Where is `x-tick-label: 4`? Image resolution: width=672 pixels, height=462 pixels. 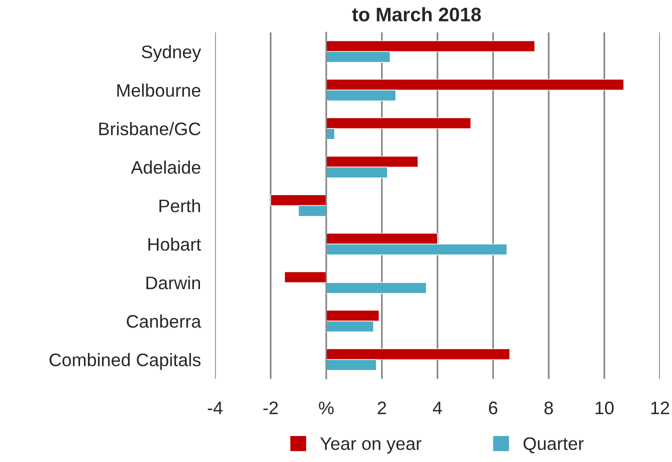
x-tick-label: 4 is located at coordinates (437, 408).